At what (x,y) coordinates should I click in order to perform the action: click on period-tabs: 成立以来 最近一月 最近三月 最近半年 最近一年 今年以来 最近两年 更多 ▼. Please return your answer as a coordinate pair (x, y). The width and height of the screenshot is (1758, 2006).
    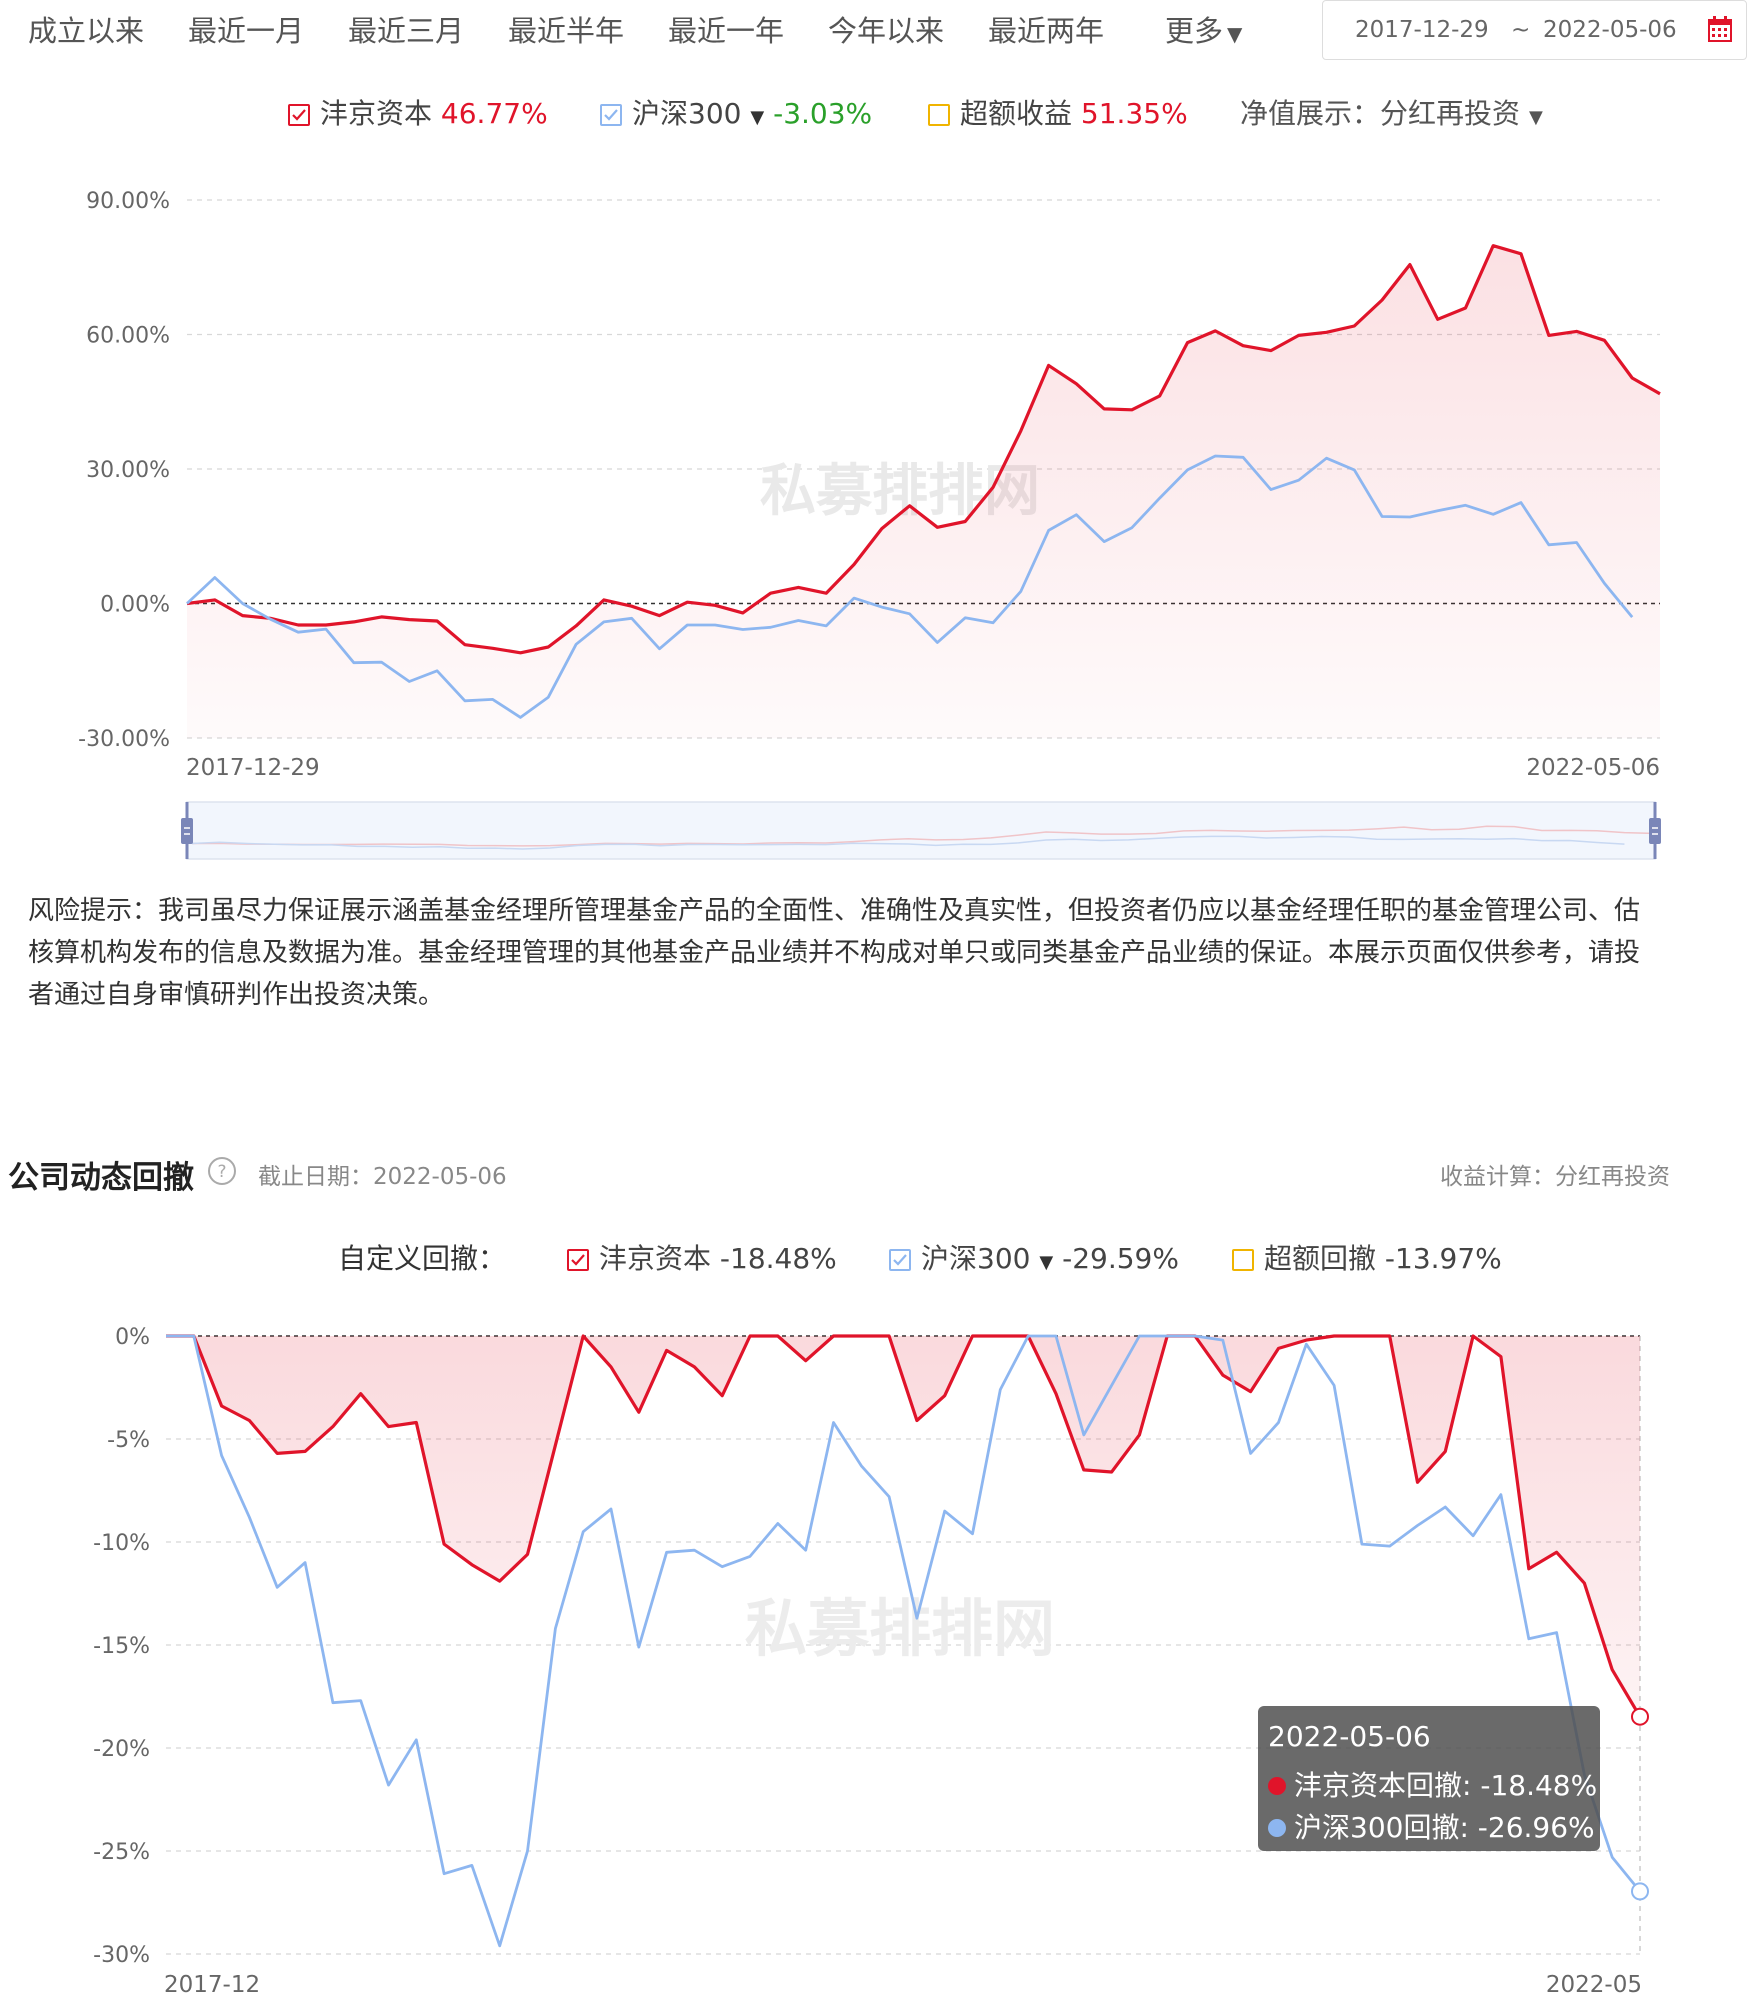
    Looking at the image, I should click on (650, 30).